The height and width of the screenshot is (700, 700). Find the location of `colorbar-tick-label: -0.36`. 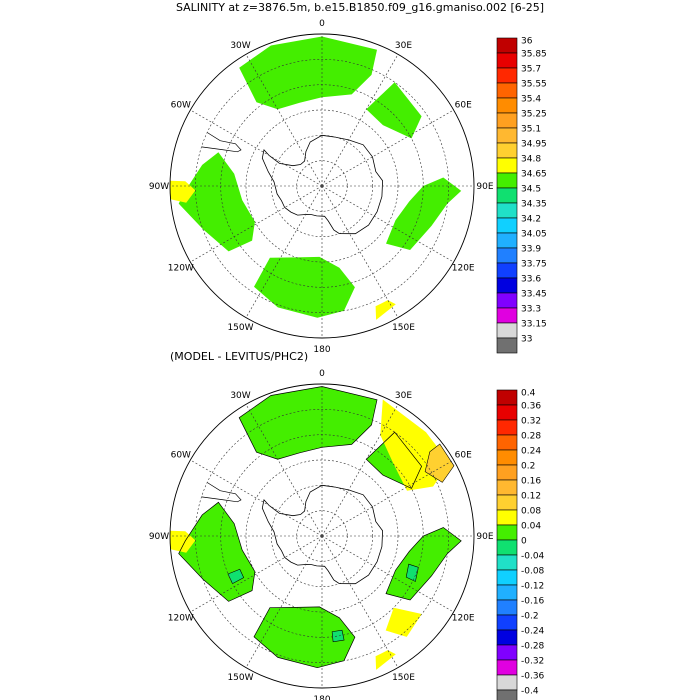

colorbar-tick-label: -0.36 is located at coordinates (533, 677).